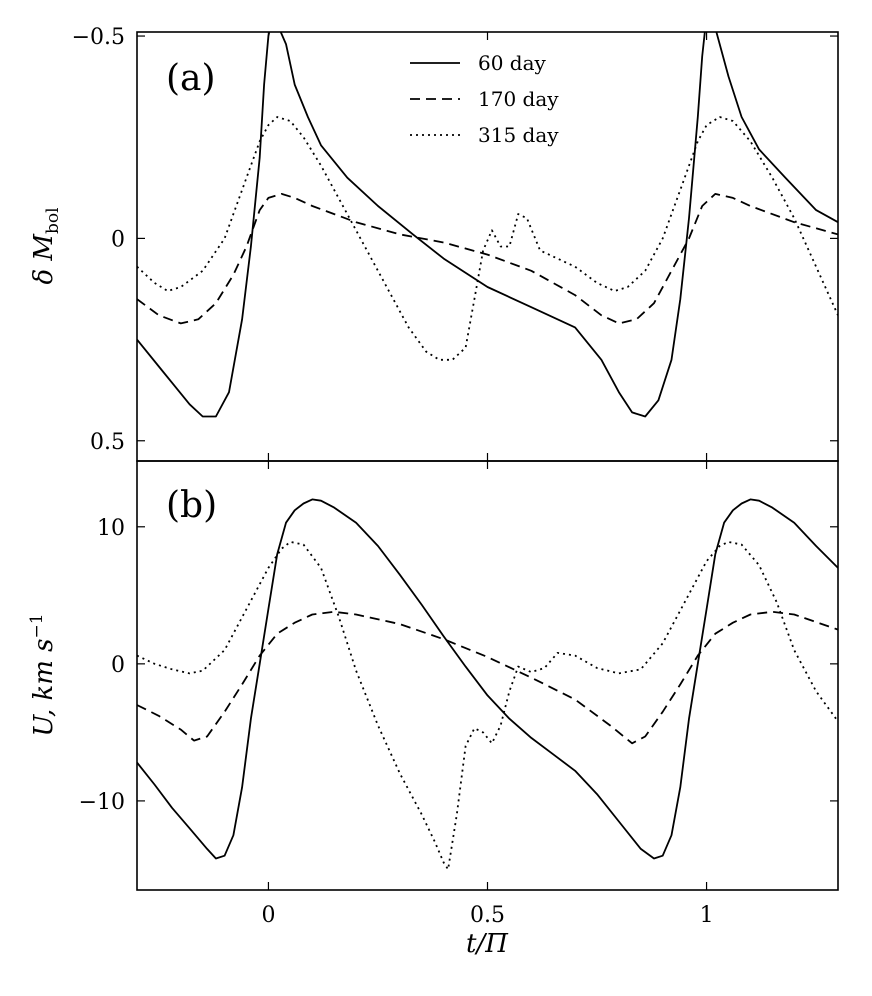  I want to click on panel-b-y-tick-label: 10, so click(111, 528).